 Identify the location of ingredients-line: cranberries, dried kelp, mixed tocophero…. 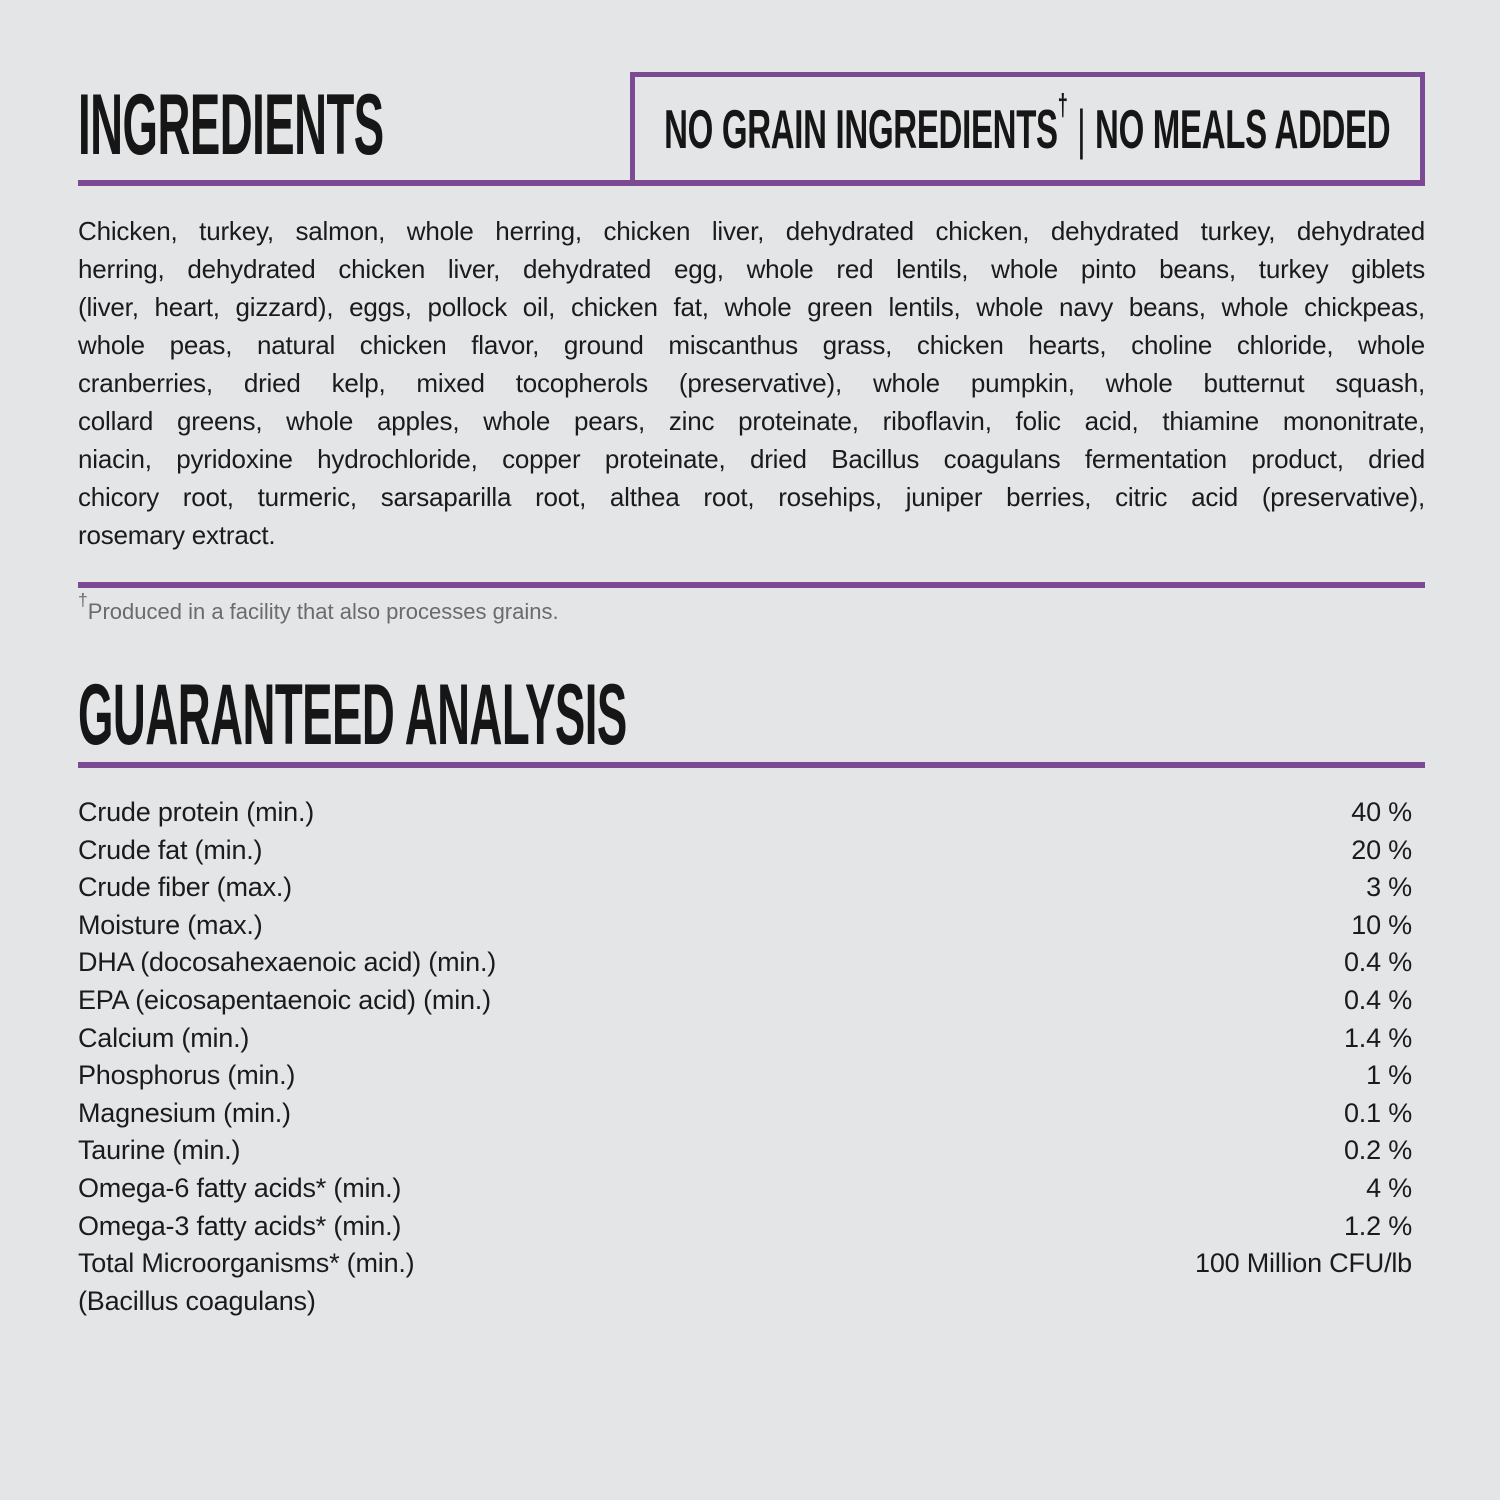
(751, 383).